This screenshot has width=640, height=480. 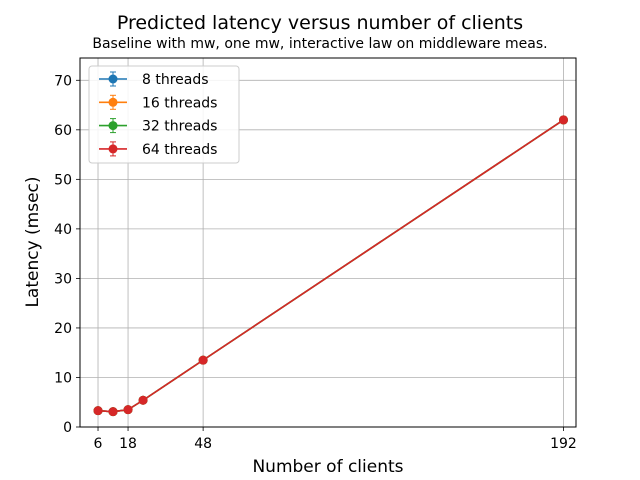 I want to click on y-tick-label: 40, so click(x=63, y=230).